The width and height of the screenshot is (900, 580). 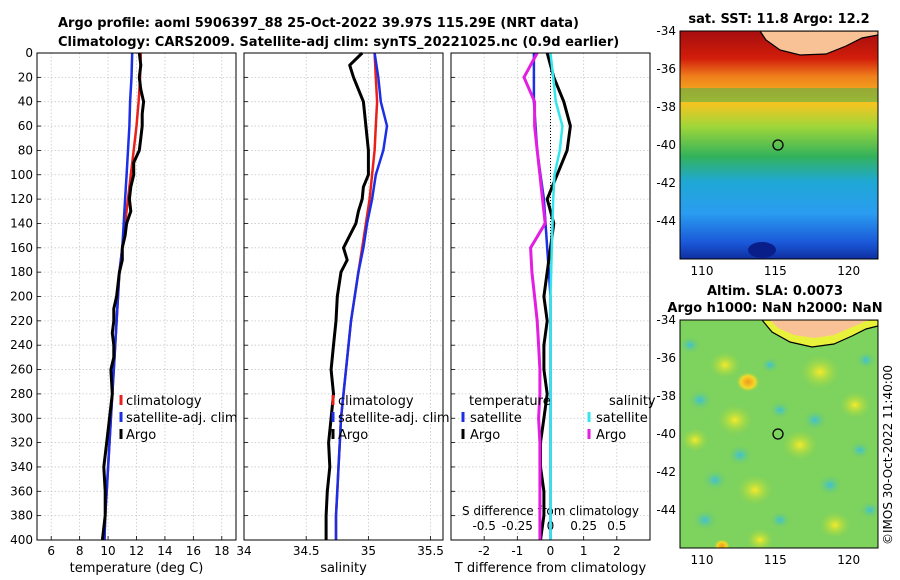 What do you see at coordinates (361, 296) in the screenshot?
I see `series-satellite-adj-clim` at bounding box center [361, 296].